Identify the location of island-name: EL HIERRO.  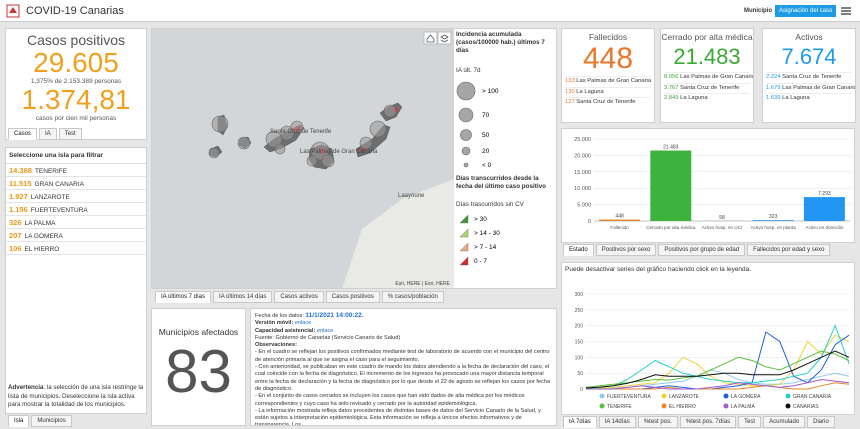
(42, 249).